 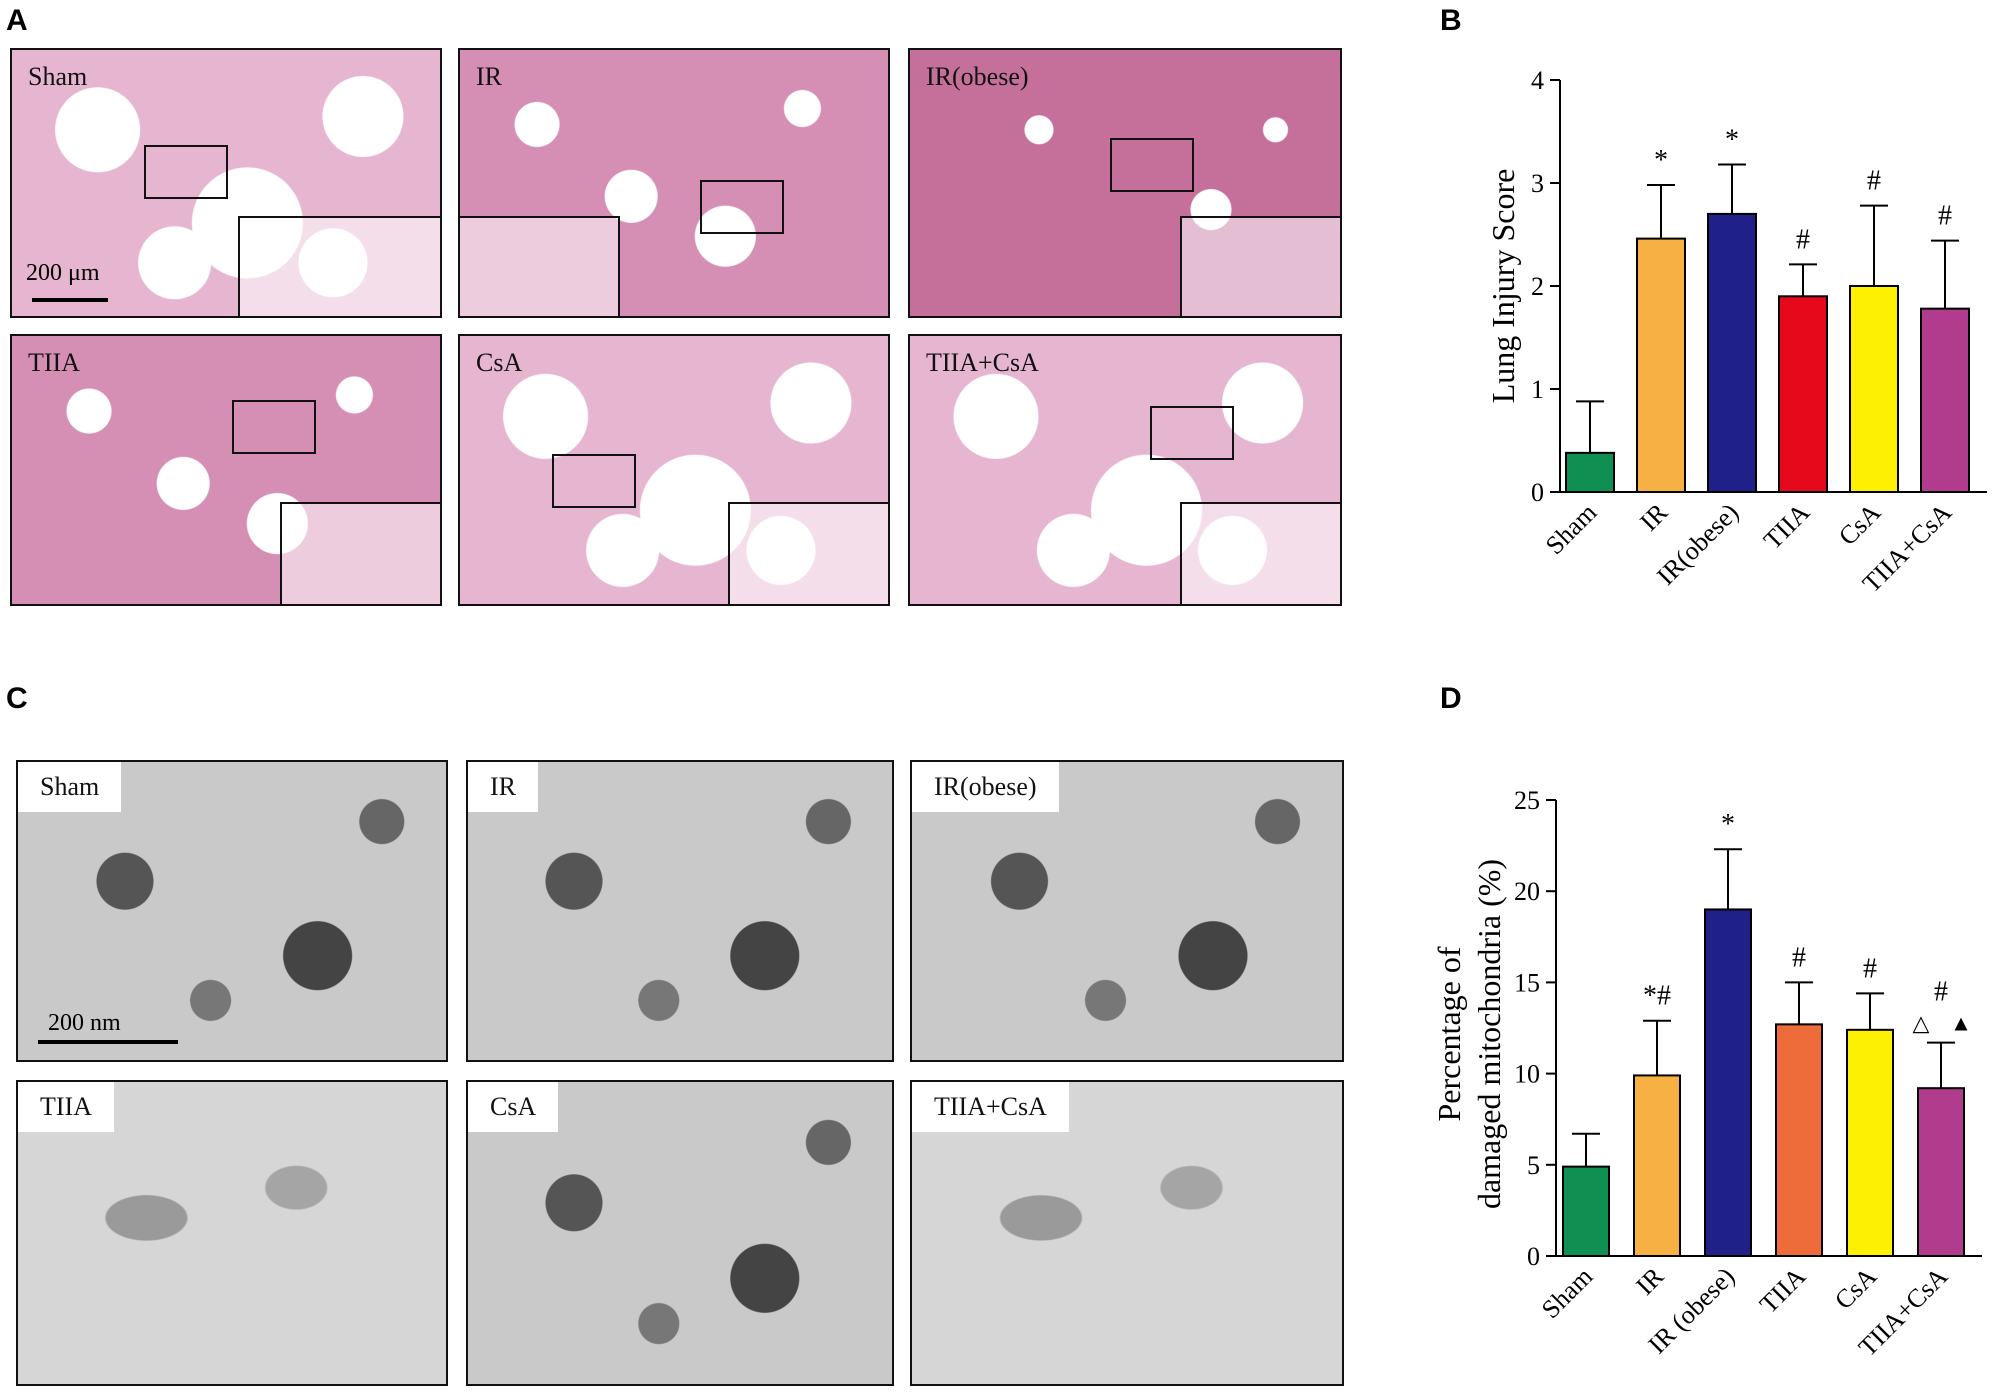 I want to click on histology-label-ir-obese: IR(obese), so click(x=977, y=76).